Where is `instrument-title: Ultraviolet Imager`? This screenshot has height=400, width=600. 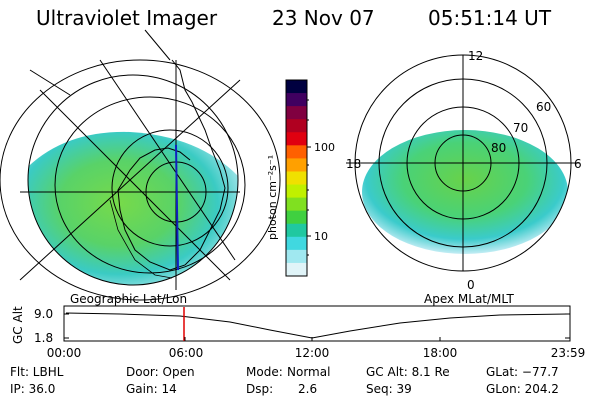
instrument-title: Ultraviolet Imager is located at coordinates (127, 18).